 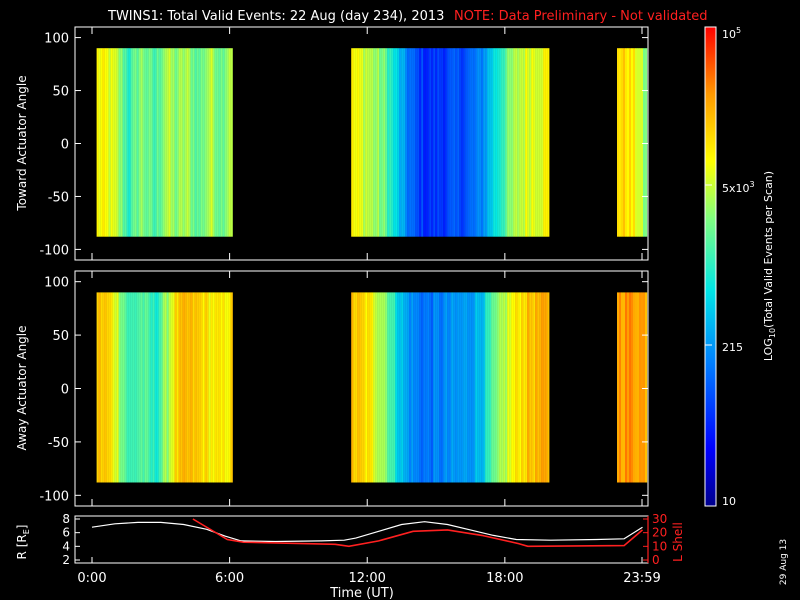 I want to click on panel3-right-ylabel: L Shell, so click(x=678, y=542).